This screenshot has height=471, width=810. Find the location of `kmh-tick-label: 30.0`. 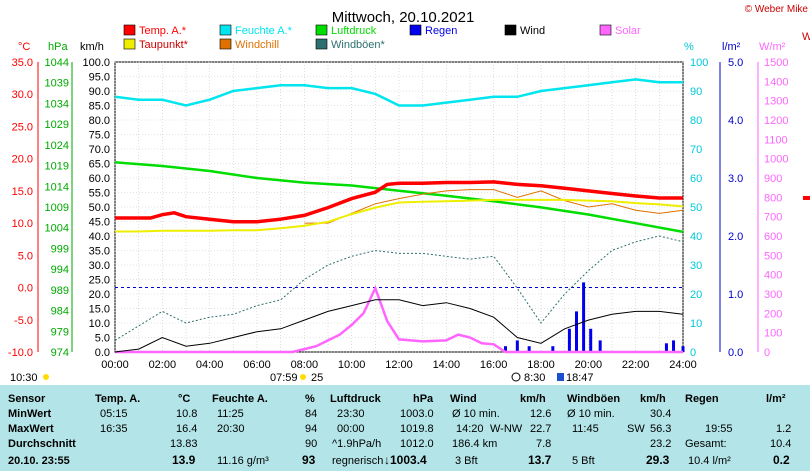

kmh-tick-label: 30.0 is located at coordinates (99, 266).